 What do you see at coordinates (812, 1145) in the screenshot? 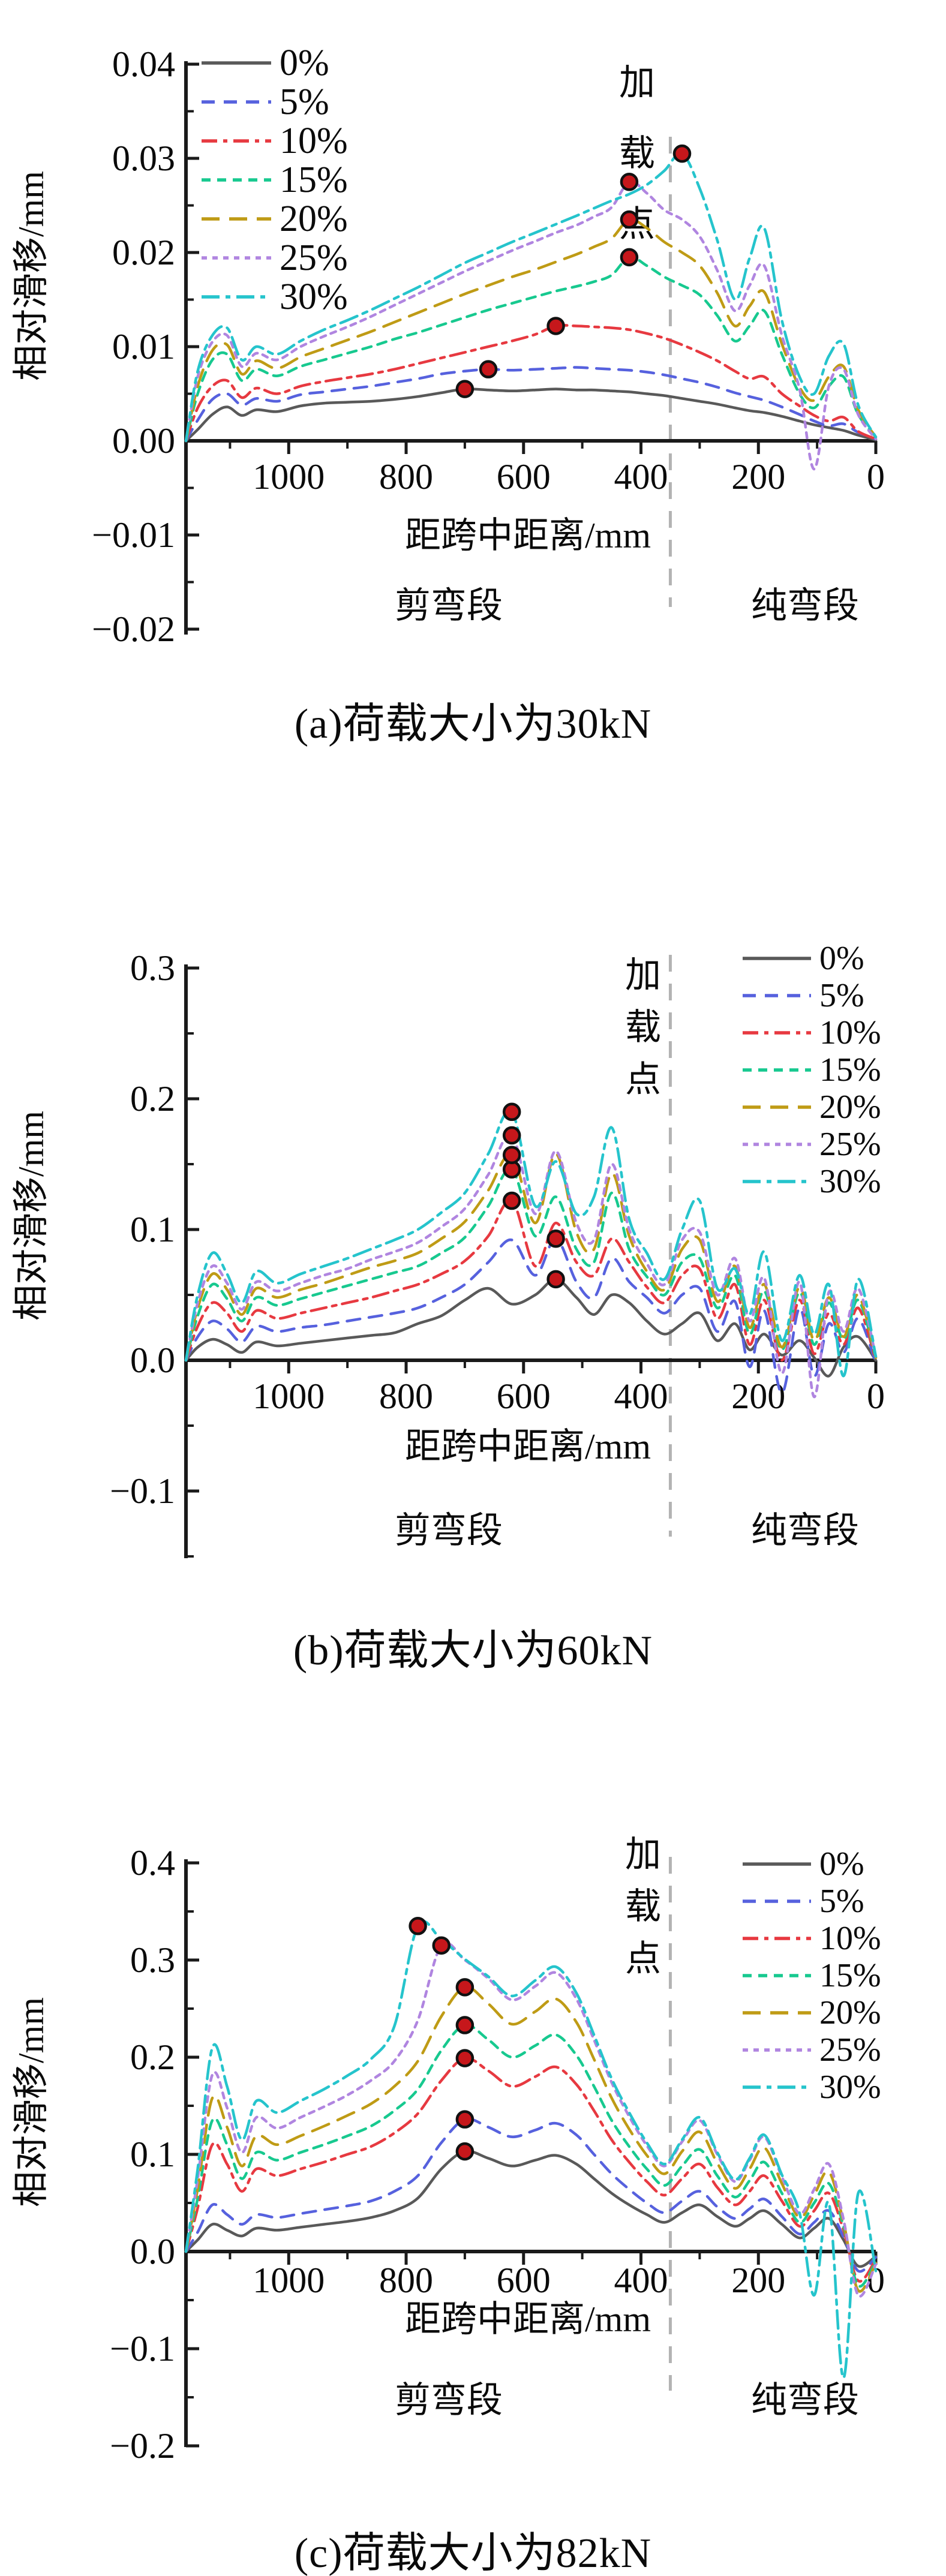
I see `legend-entry-25pct: 25%` at bounding box center [812, 1145].